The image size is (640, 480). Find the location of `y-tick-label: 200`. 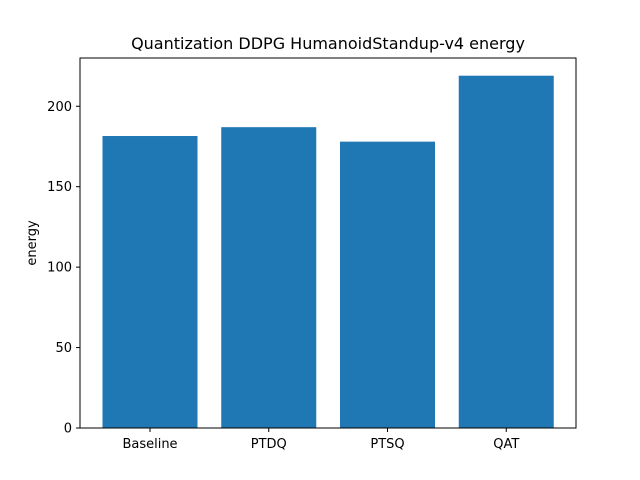

y-tick-label: 200 is located at coordinates (59, 107).